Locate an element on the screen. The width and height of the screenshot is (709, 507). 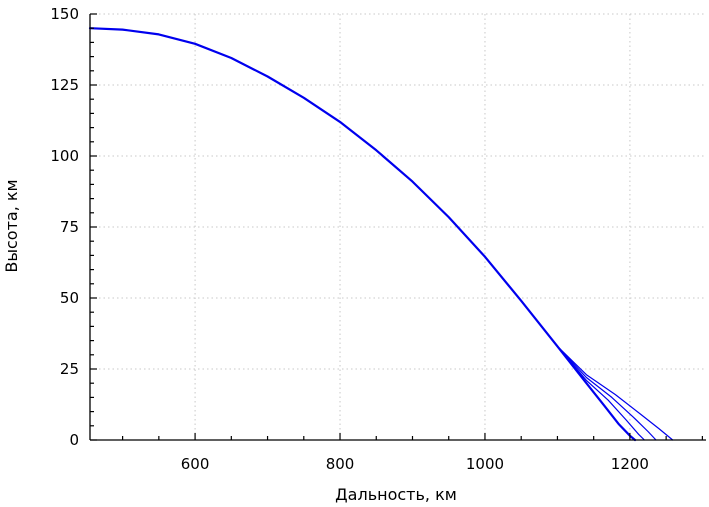
y-tick-label: 50 is located at coordinates (69, 298).